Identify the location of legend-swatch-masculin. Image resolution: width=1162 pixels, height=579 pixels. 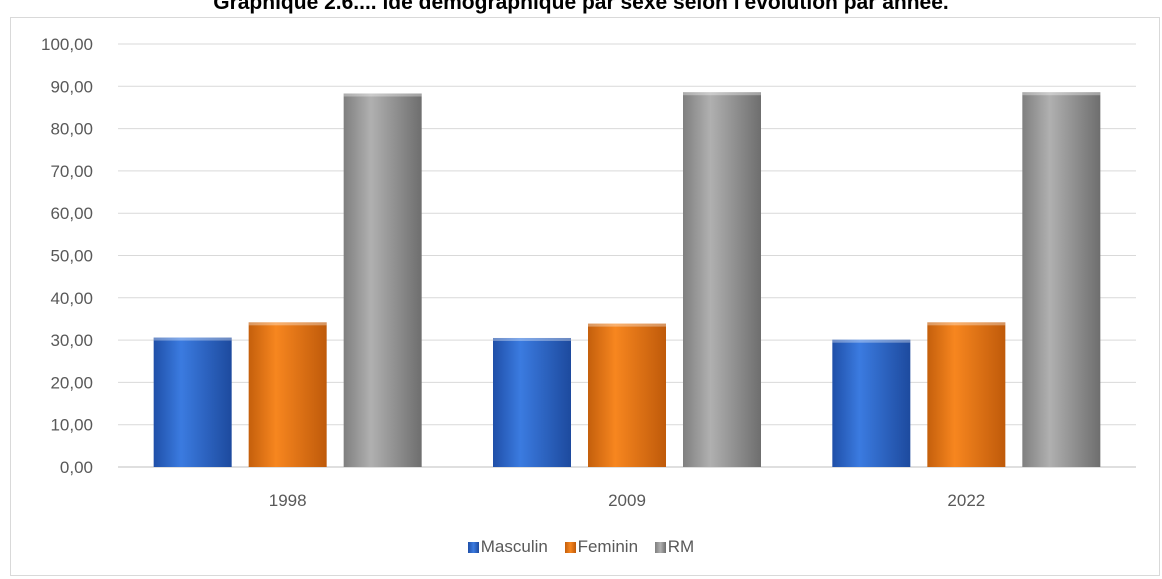
(473, 547).